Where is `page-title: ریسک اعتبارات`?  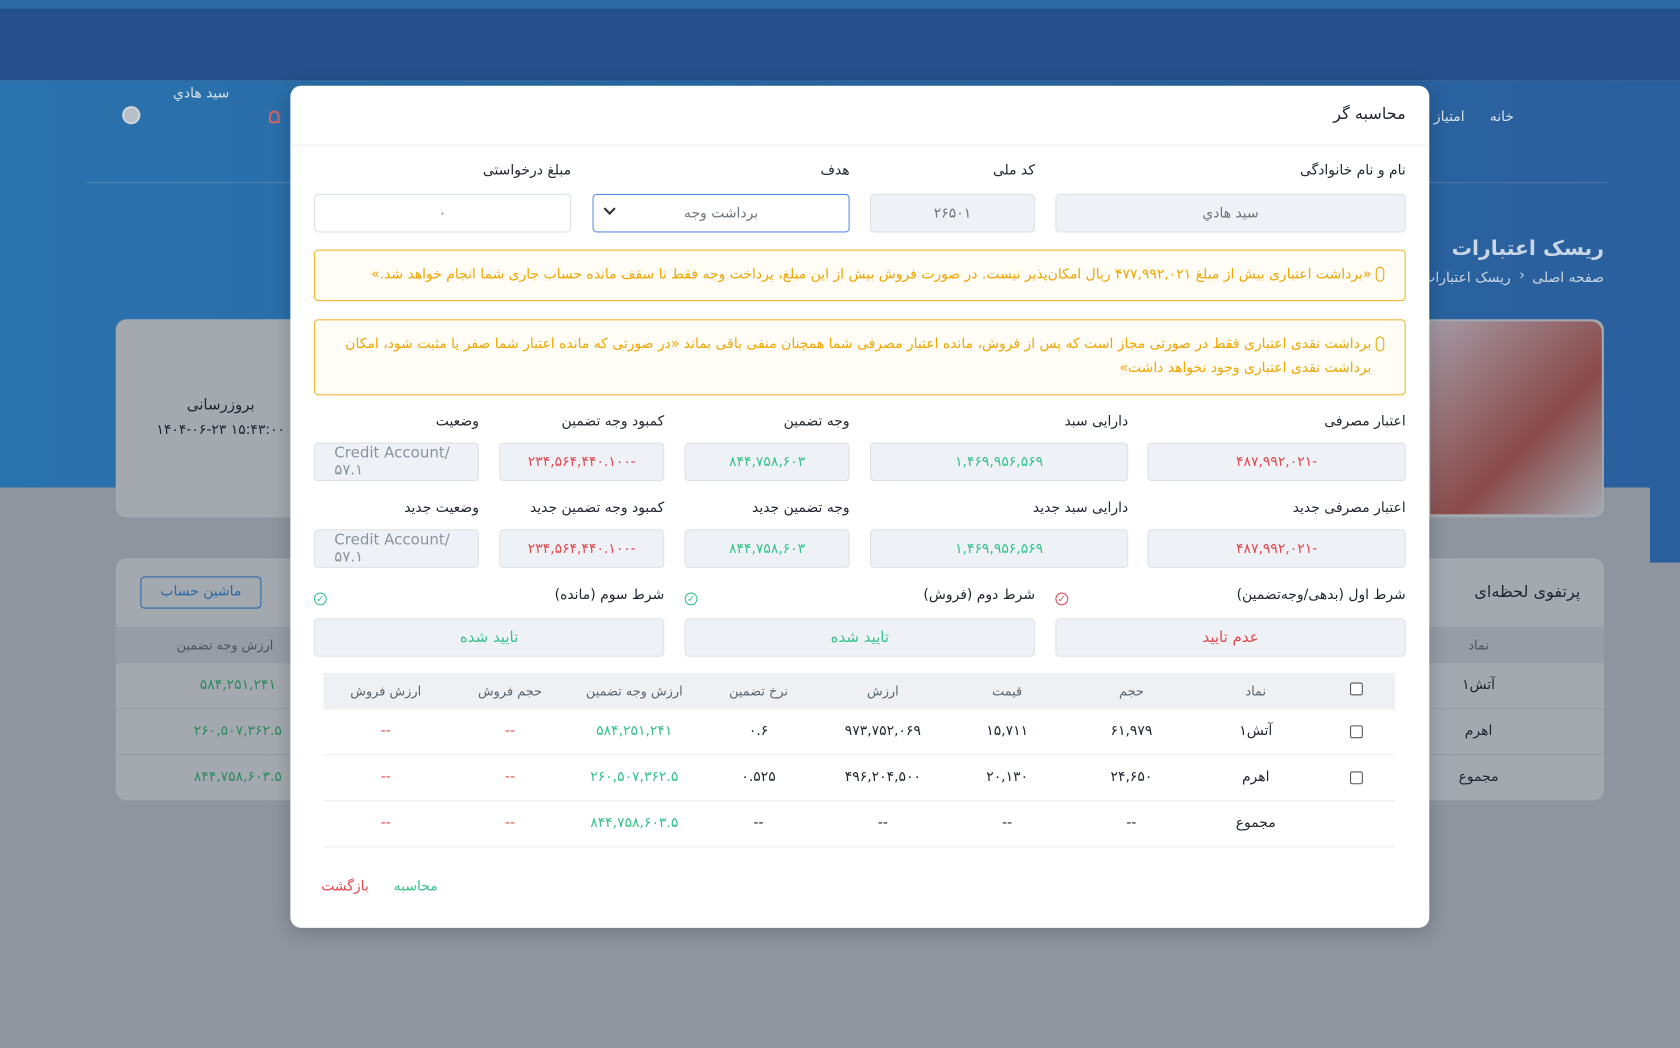
page-title: ریسک اعتبارات is located at coordinates (1527, 248).